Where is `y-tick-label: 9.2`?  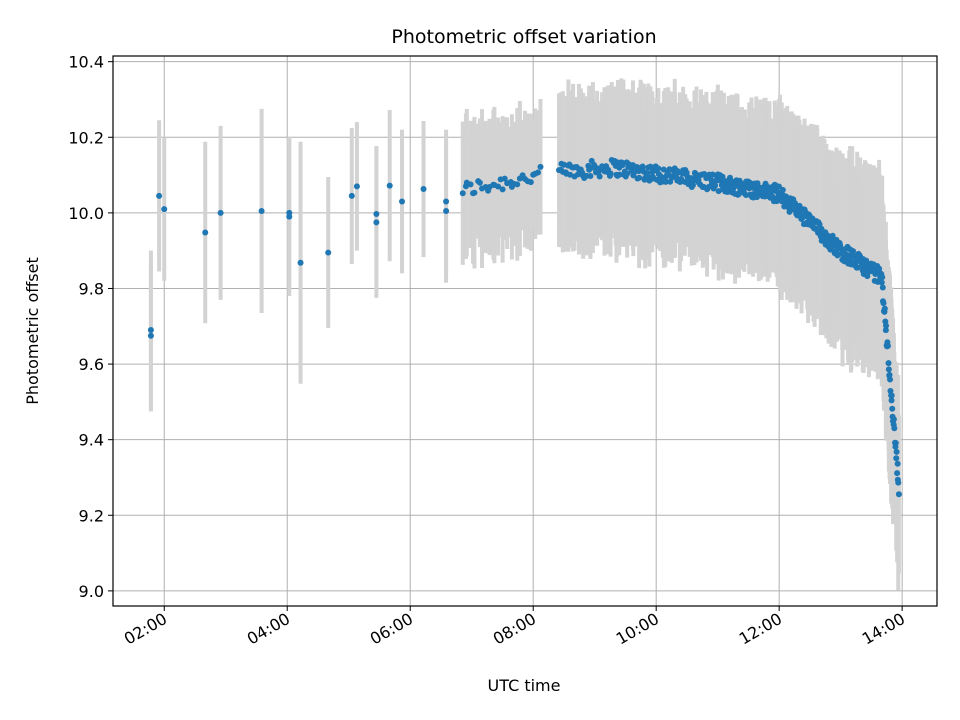
y-tick-label: 9.2 is located at coordinates (91, 515).